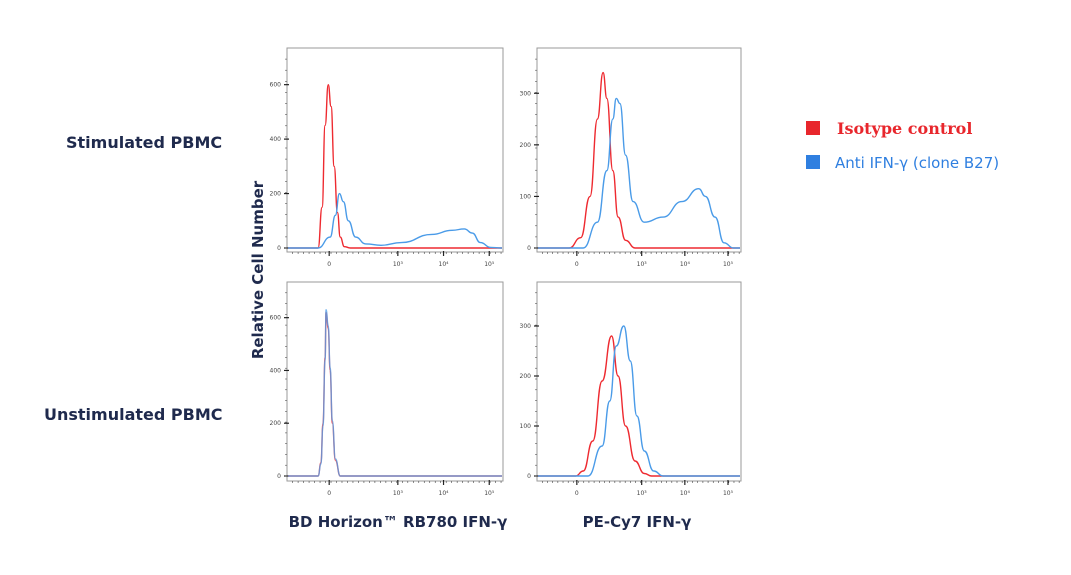 Image resolution: width=1071 pixels, height=575 pixels. Describe the element at coordinates (398, 522) in the screenshot. I see `x-axis-label-rb780: BD Horizon™ RB780 IFN-γ` at that location.